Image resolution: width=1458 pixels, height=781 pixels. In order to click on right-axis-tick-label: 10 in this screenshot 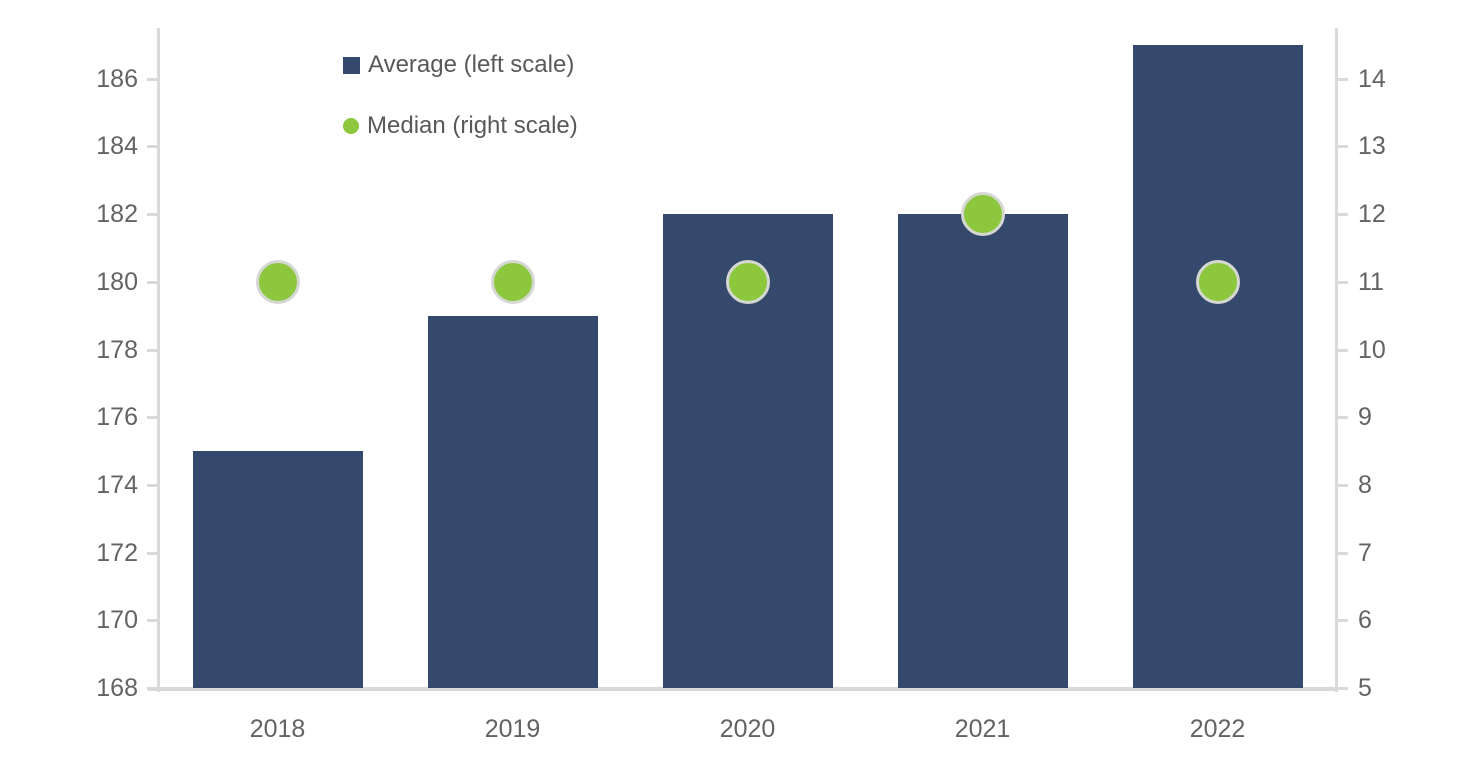, I will do `click(1372, 349)`.